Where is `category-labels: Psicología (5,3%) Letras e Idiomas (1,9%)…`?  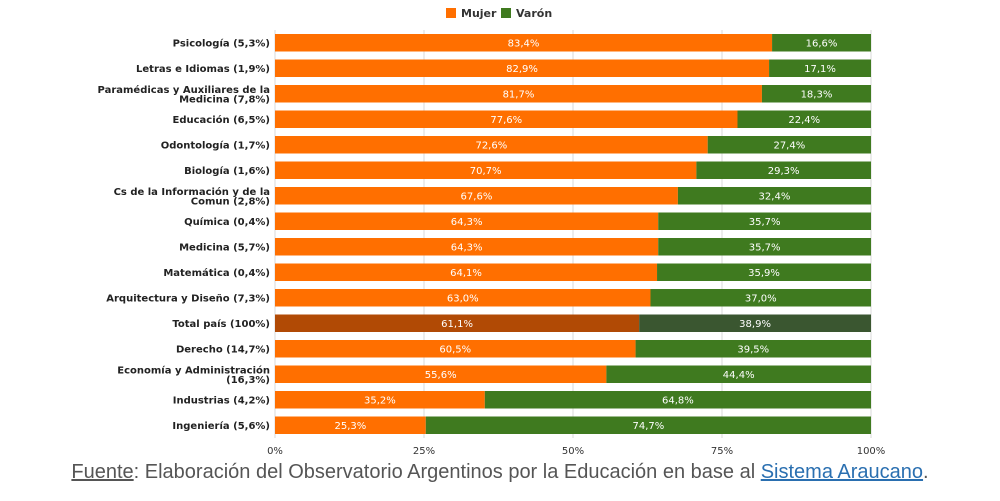 category-labels: Psicología (5,3%) Letras e Idiomas (1,9%)… is located at coordinates (184, 234).